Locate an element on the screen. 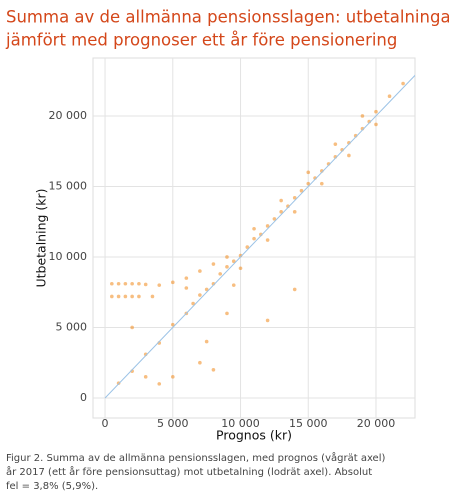 The width and height of the screenshot is (449, 500). x-tick-label: 5 000 is located at coordinates (173, 423).